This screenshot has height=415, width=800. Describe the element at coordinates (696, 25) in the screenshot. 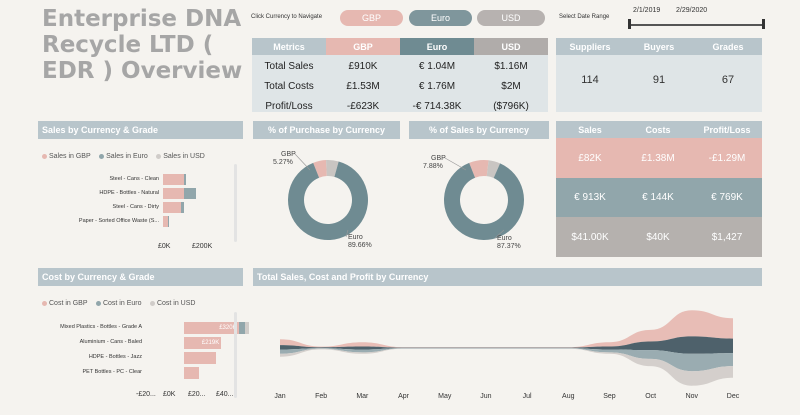

I see `date-slider-track` at that location.